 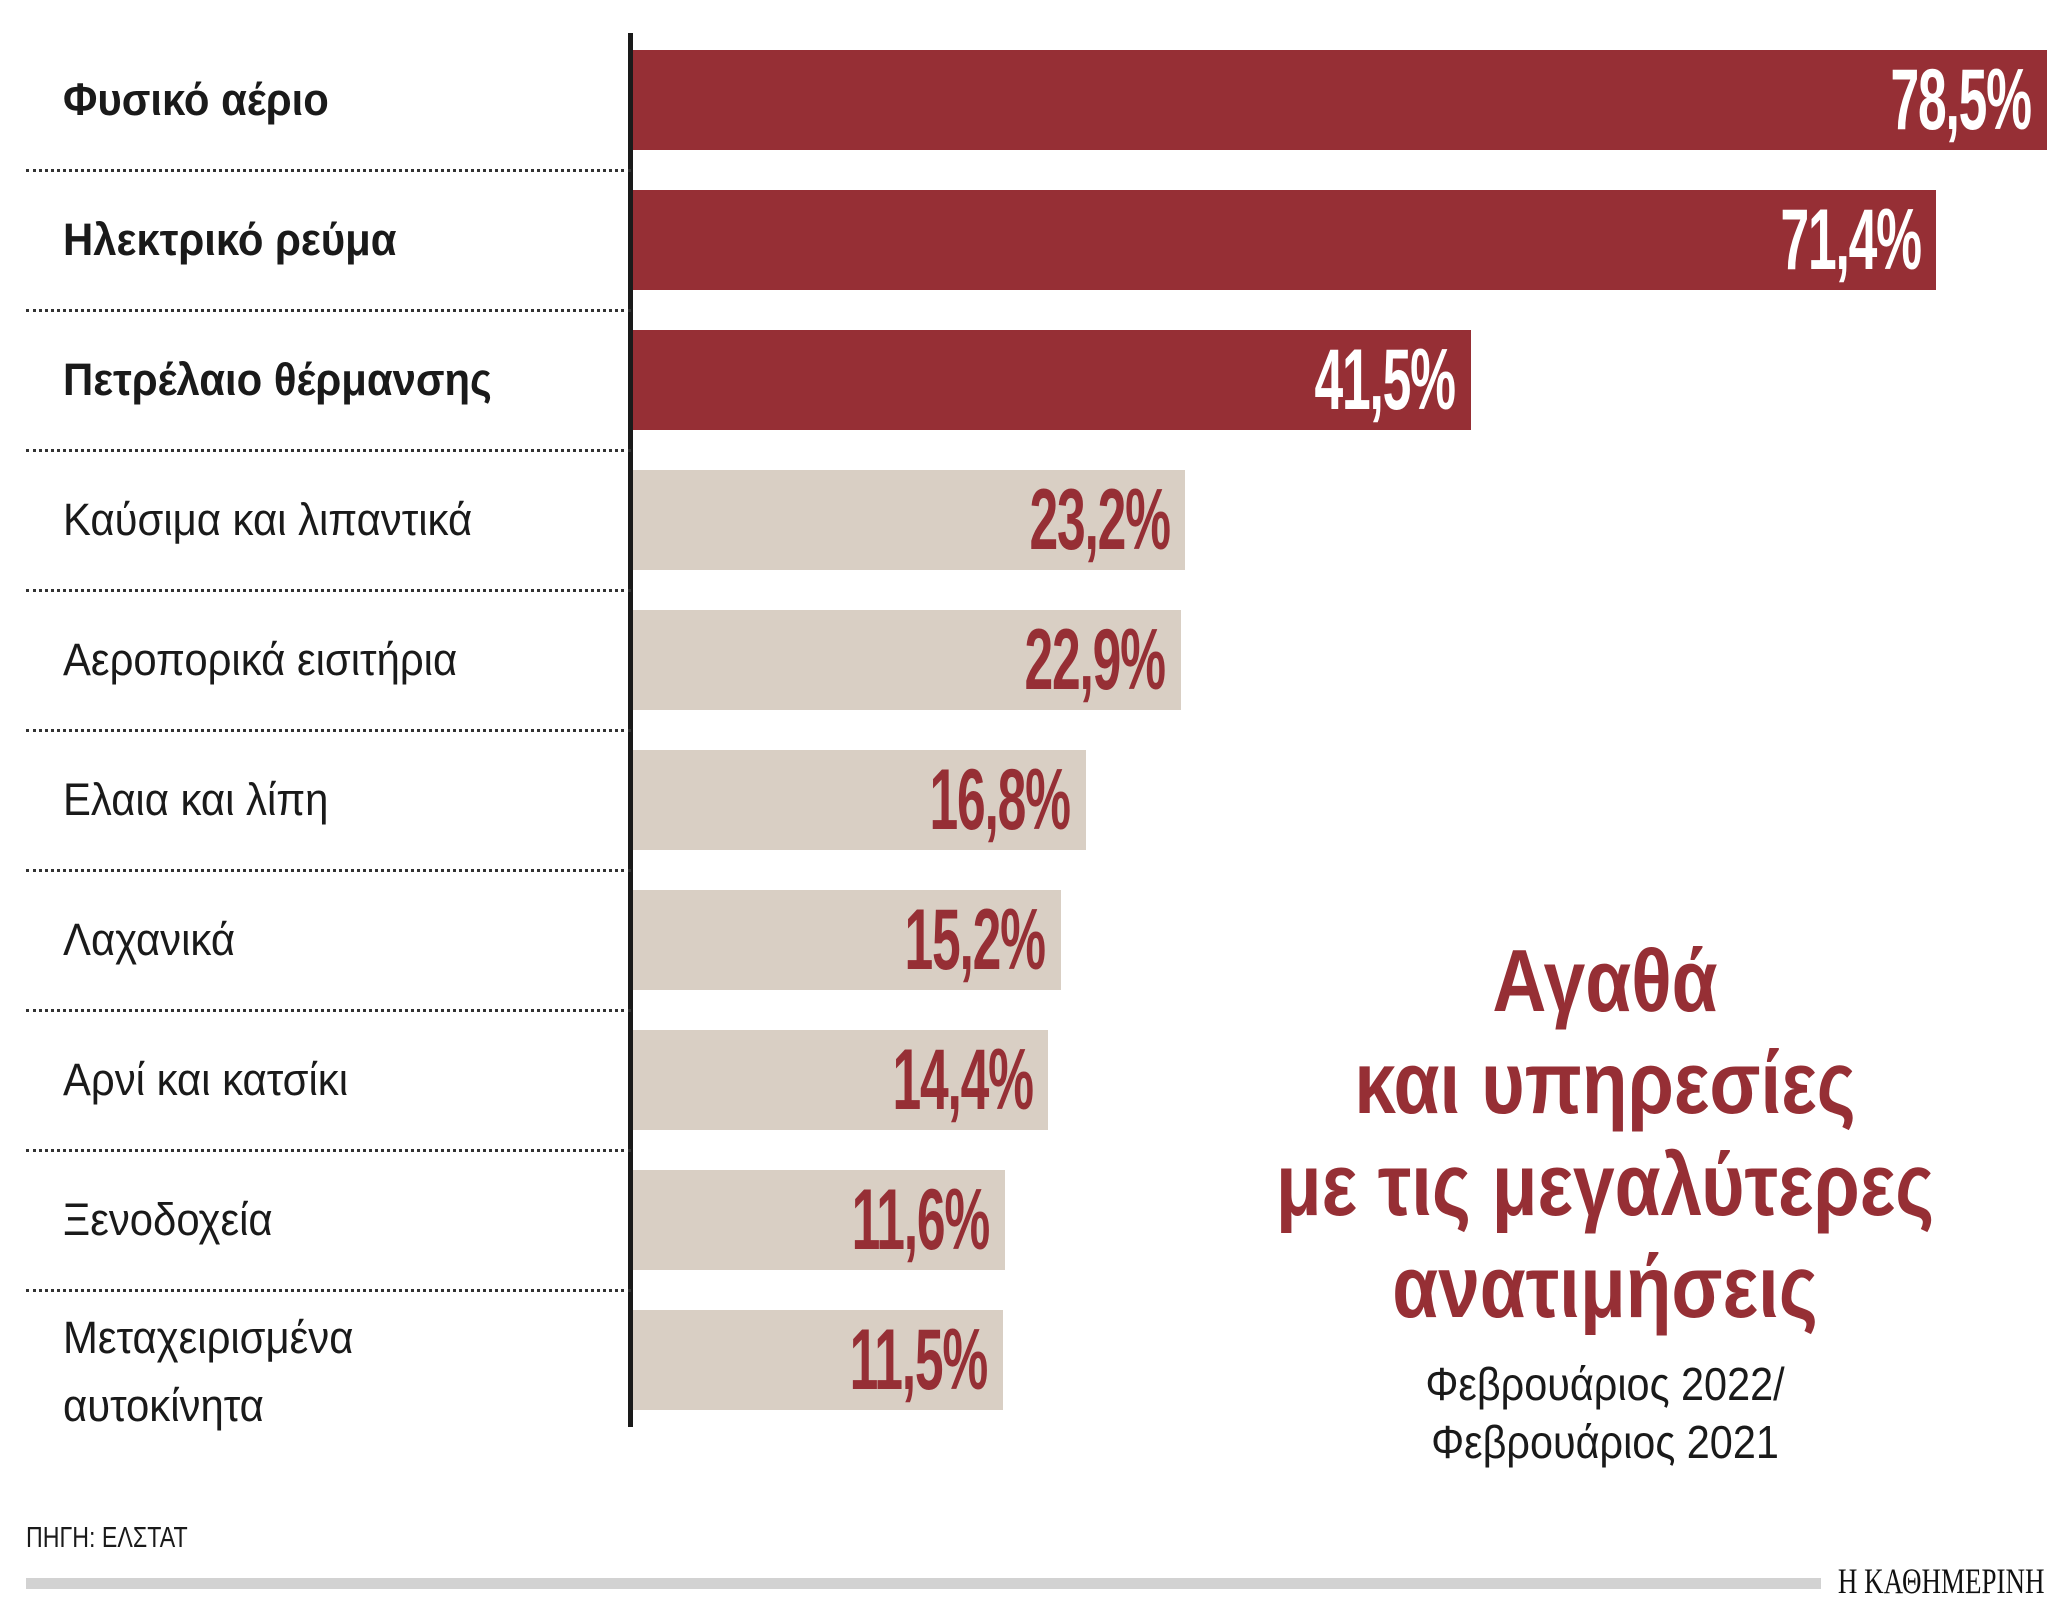 I want to click on title-line: ανατιμήσεις, so click(x=1605, y=1286).